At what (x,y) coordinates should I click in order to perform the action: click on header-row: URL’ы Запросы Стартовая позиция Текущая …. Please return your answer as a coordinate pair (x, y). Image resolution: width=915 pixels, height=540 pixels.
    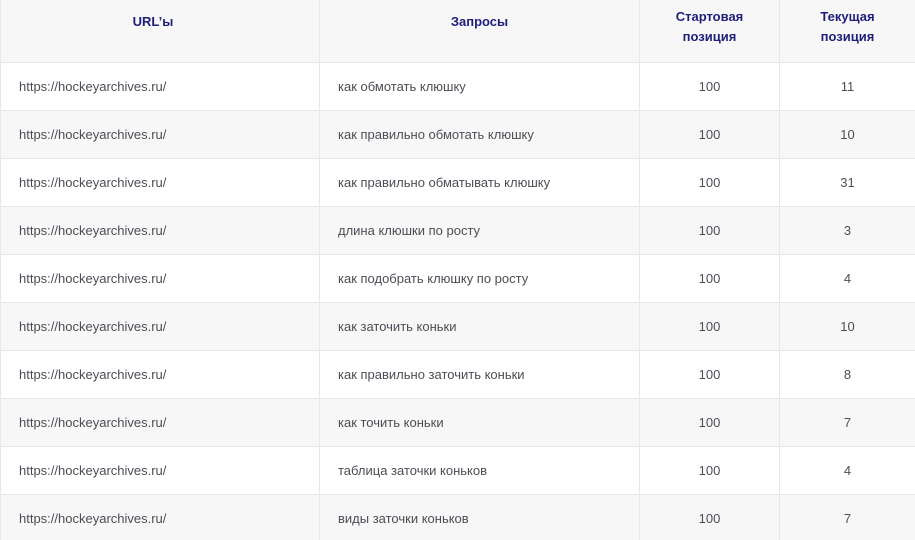
    Looking at the image, I should click on (457, 31).